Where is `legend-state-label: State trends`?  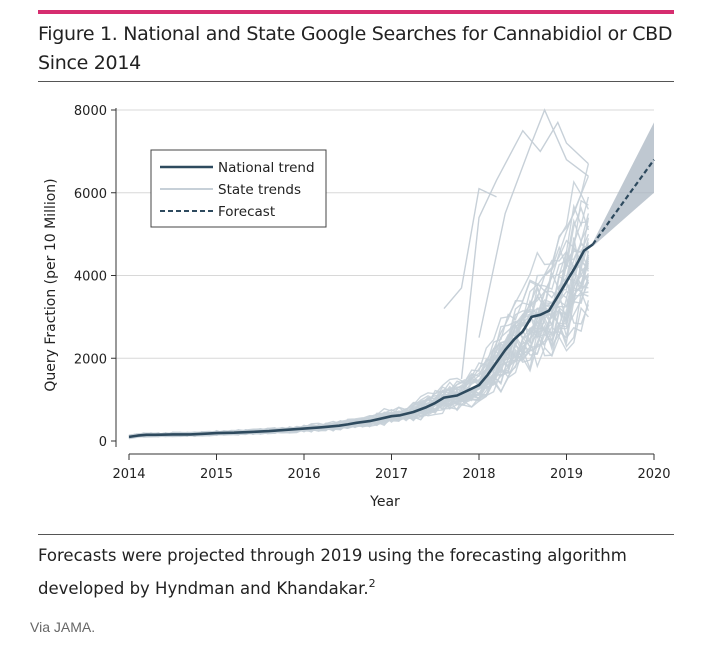
legend-state-label: State trends is located at coordinates (259, 190).